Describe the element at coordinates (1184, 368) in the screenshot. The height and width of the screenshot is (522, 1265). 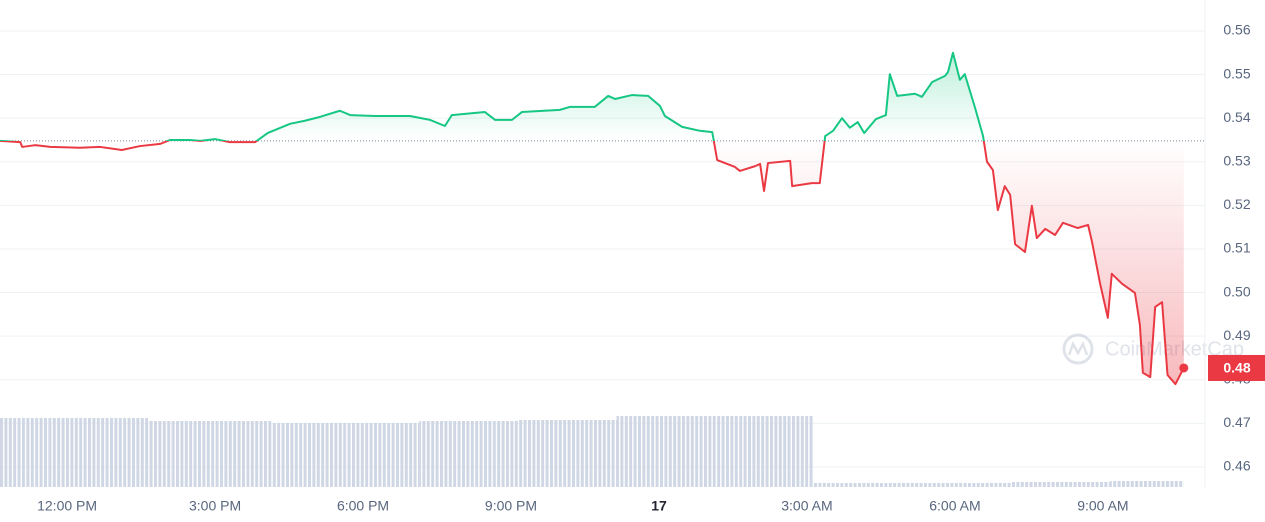
I see `last-price-dot` at that location.